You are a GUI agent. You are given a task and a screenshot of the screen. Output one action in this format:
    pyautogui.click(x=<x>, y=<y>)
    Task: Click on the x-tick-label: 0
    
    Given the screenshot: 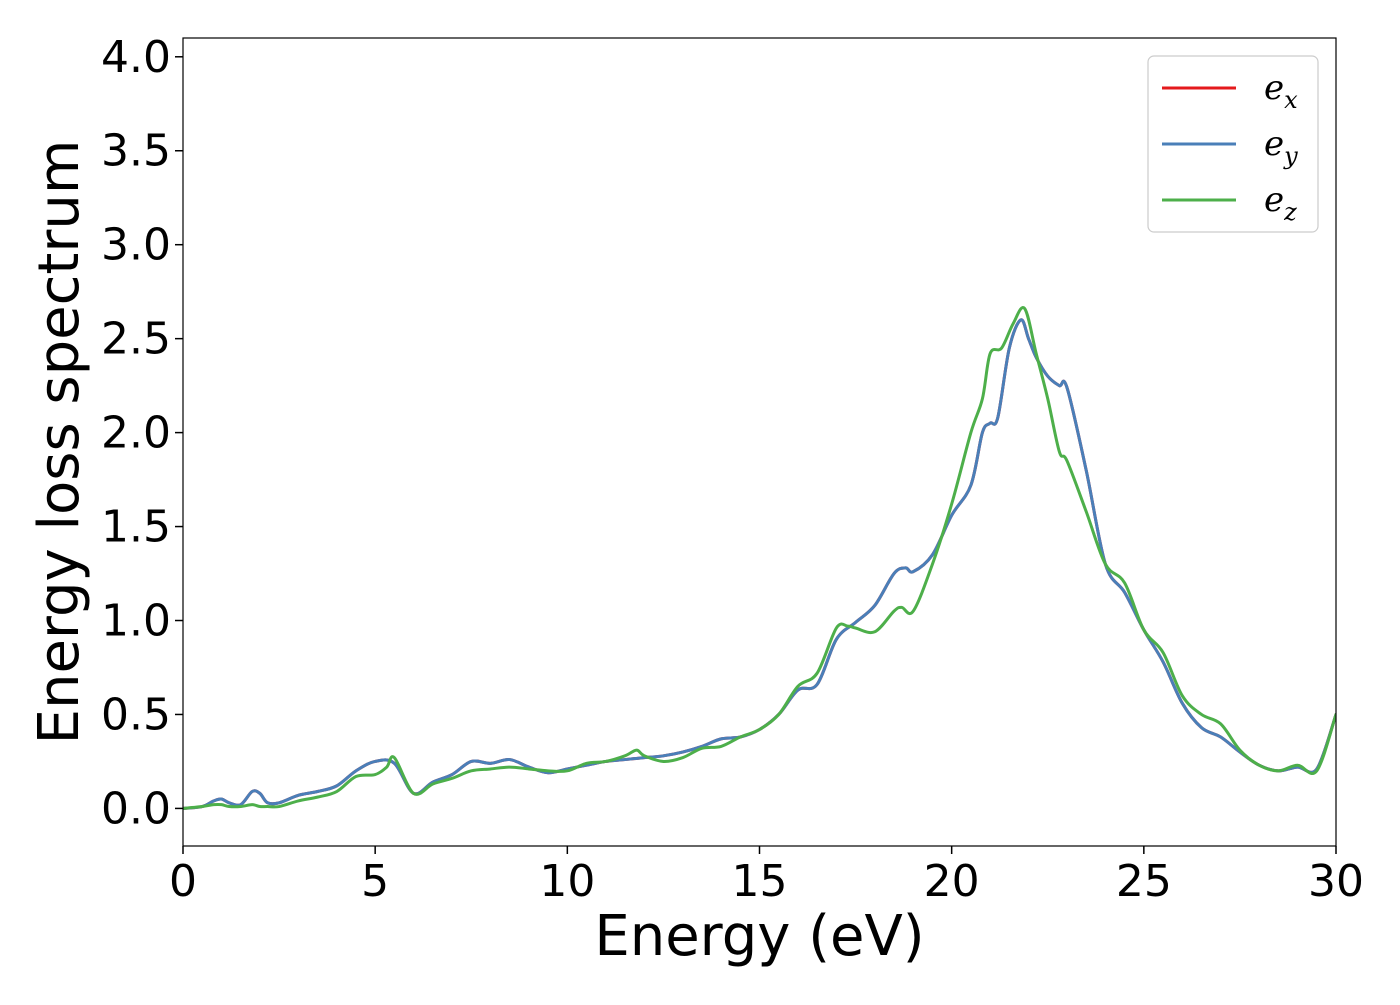 What is the action you would take?
    pyautogui.click(x=183, y=881)
    